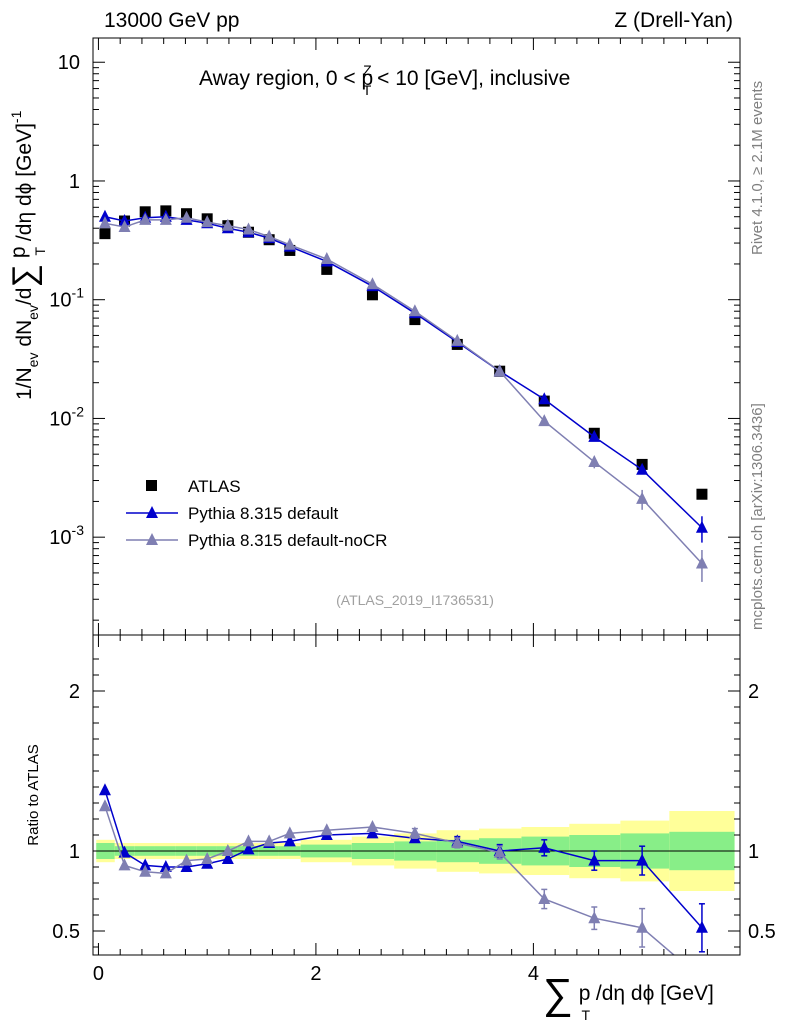 The height and width of the screenshot is (1024, 786). I want to click on ratio-xtick-label: 4, so click(533, 974).